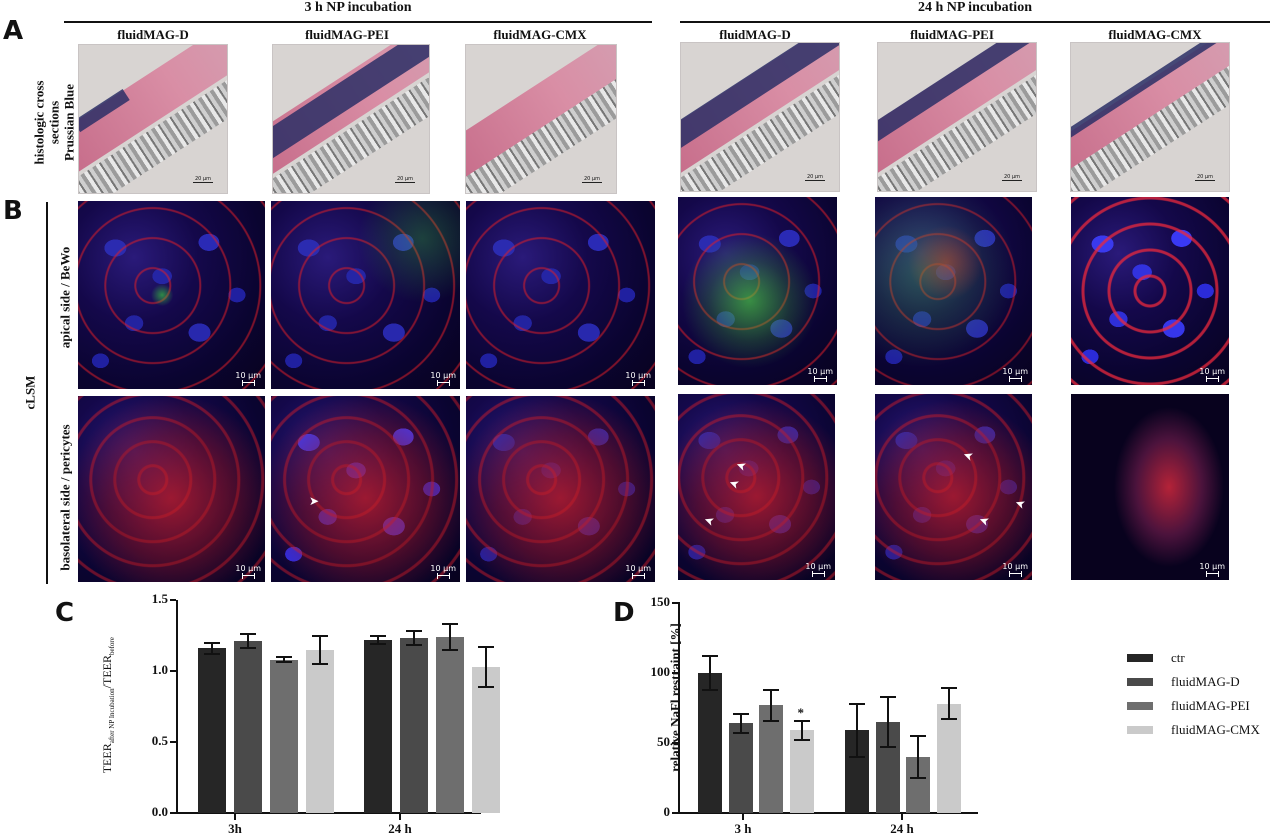  Describe the element at coordinates (69, 122) in the screenshot. I see `row-label-line: Prussian Blue` at that location.